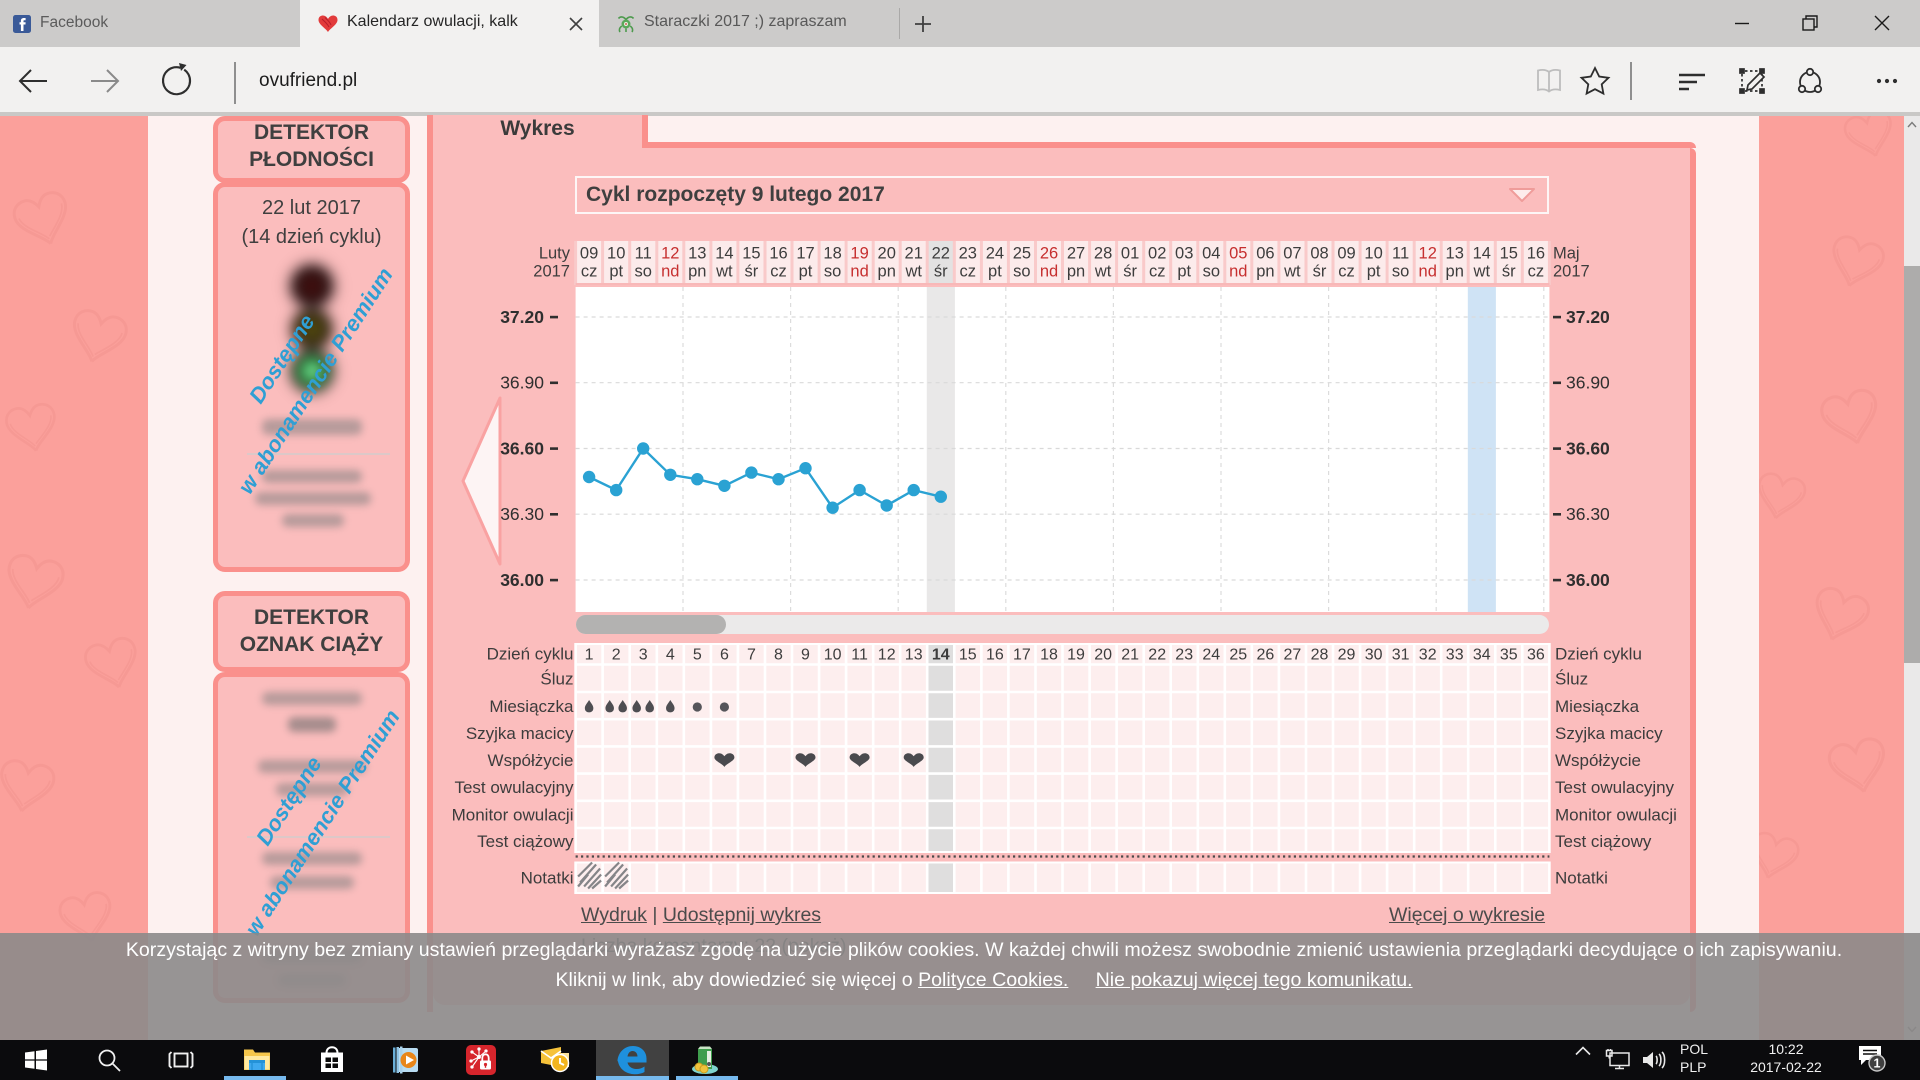 This screenshot has width=1920, height=1080. What do you see at coordinates (1293, 655) in the screenshot?
I see `svg-text: 27` at bounding box center [1293, 655].